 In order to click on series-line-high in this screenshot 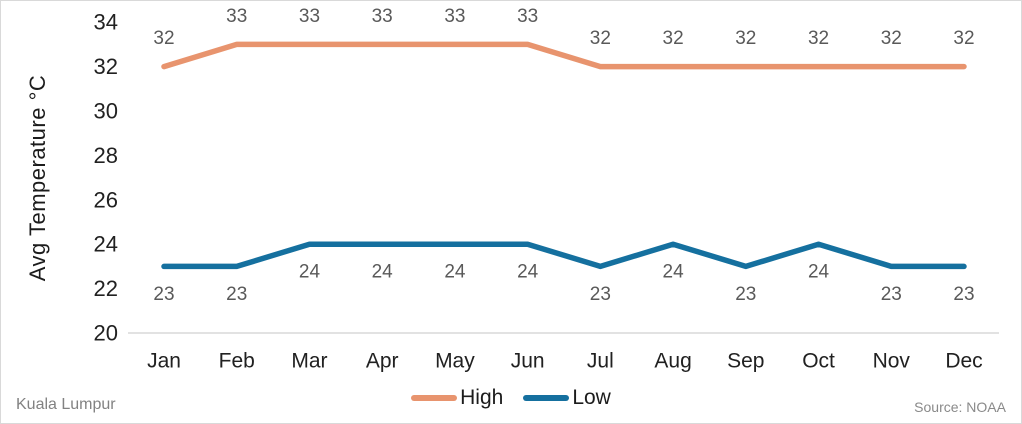, I will do `click(564, 55)`.